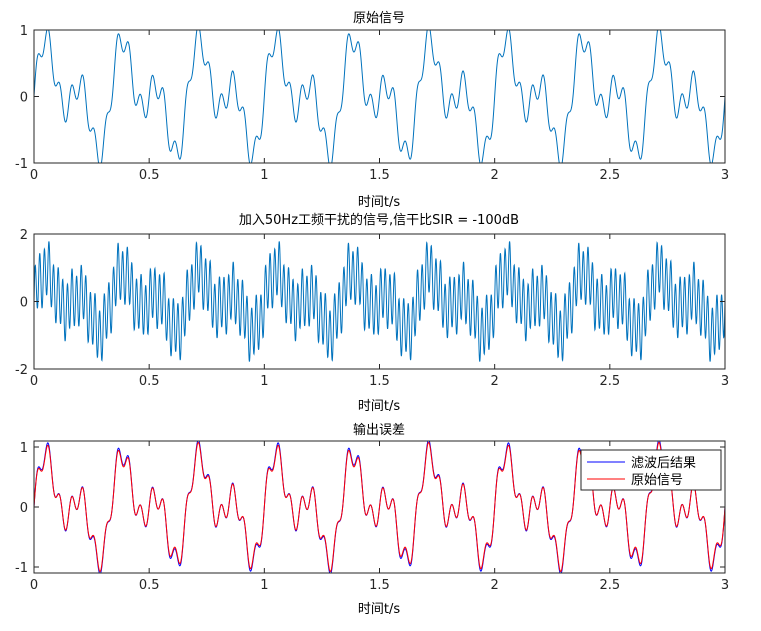 This screenshot has height=631, width=761. Describe the element at coordinates (24, 235) in the screenshot. I see `y-tick-label: 2` at that location.